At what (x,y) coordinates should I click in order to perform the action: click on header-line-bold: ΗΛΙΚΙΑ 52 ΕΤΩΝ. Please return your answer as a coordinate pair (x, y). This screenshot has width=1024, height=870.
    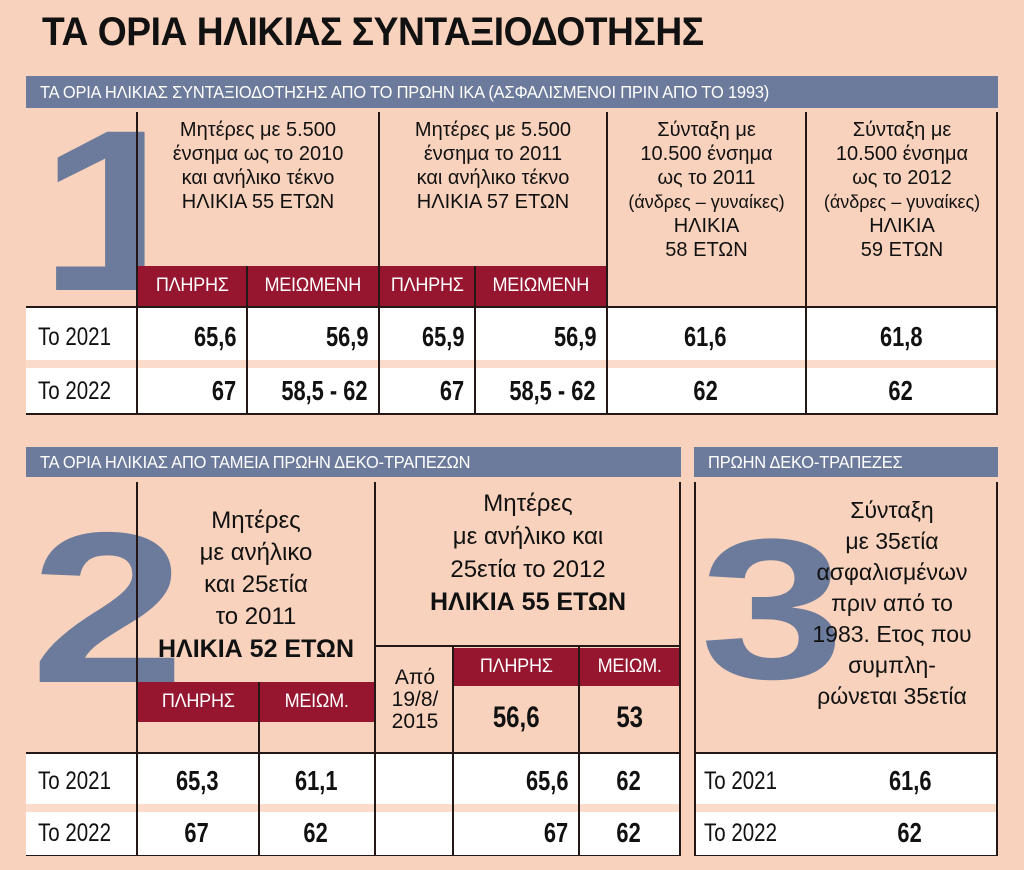
    Looking at the image, I should click on (256, 649).